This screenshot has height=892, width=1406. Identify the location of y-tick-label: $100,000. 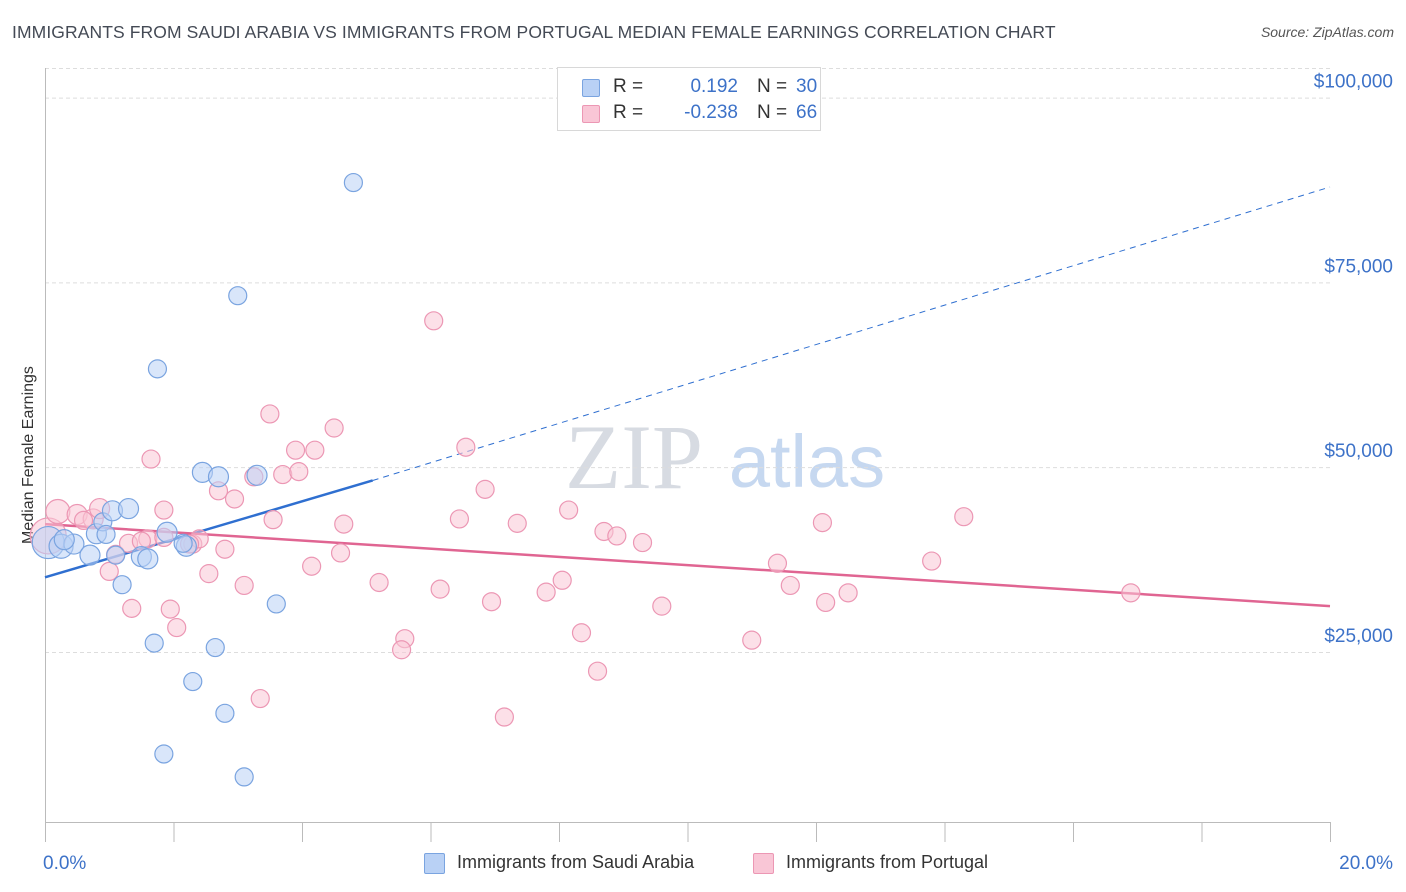
(1353, 82).